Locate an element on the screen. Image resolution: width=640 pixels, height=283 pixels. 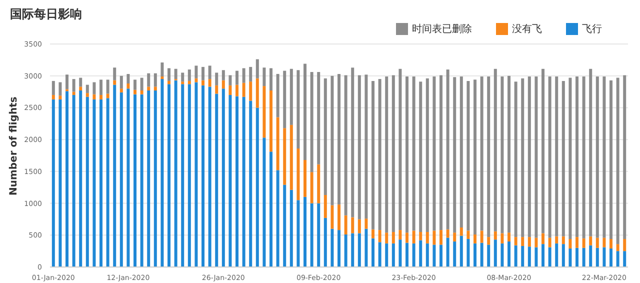
y-axis-title: Number of flights is located at coordinates (14, 146).